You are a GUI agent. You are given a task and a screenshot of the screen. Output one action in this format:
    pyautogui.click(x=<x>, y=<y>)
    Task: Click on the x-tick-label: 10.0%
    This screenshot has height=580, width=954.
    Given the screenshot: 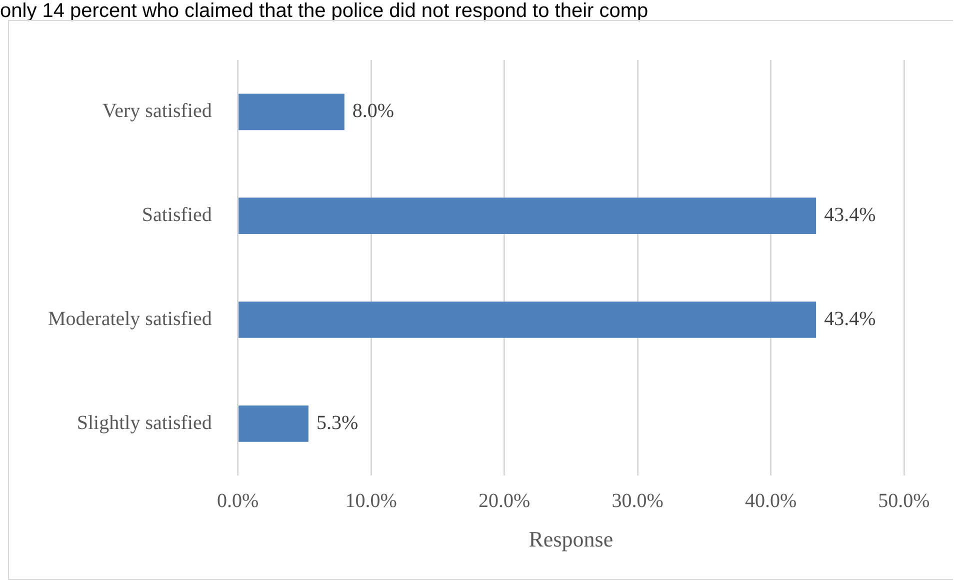 What is the action you would take?
    pyautogui.click(x=371, y=501)
    